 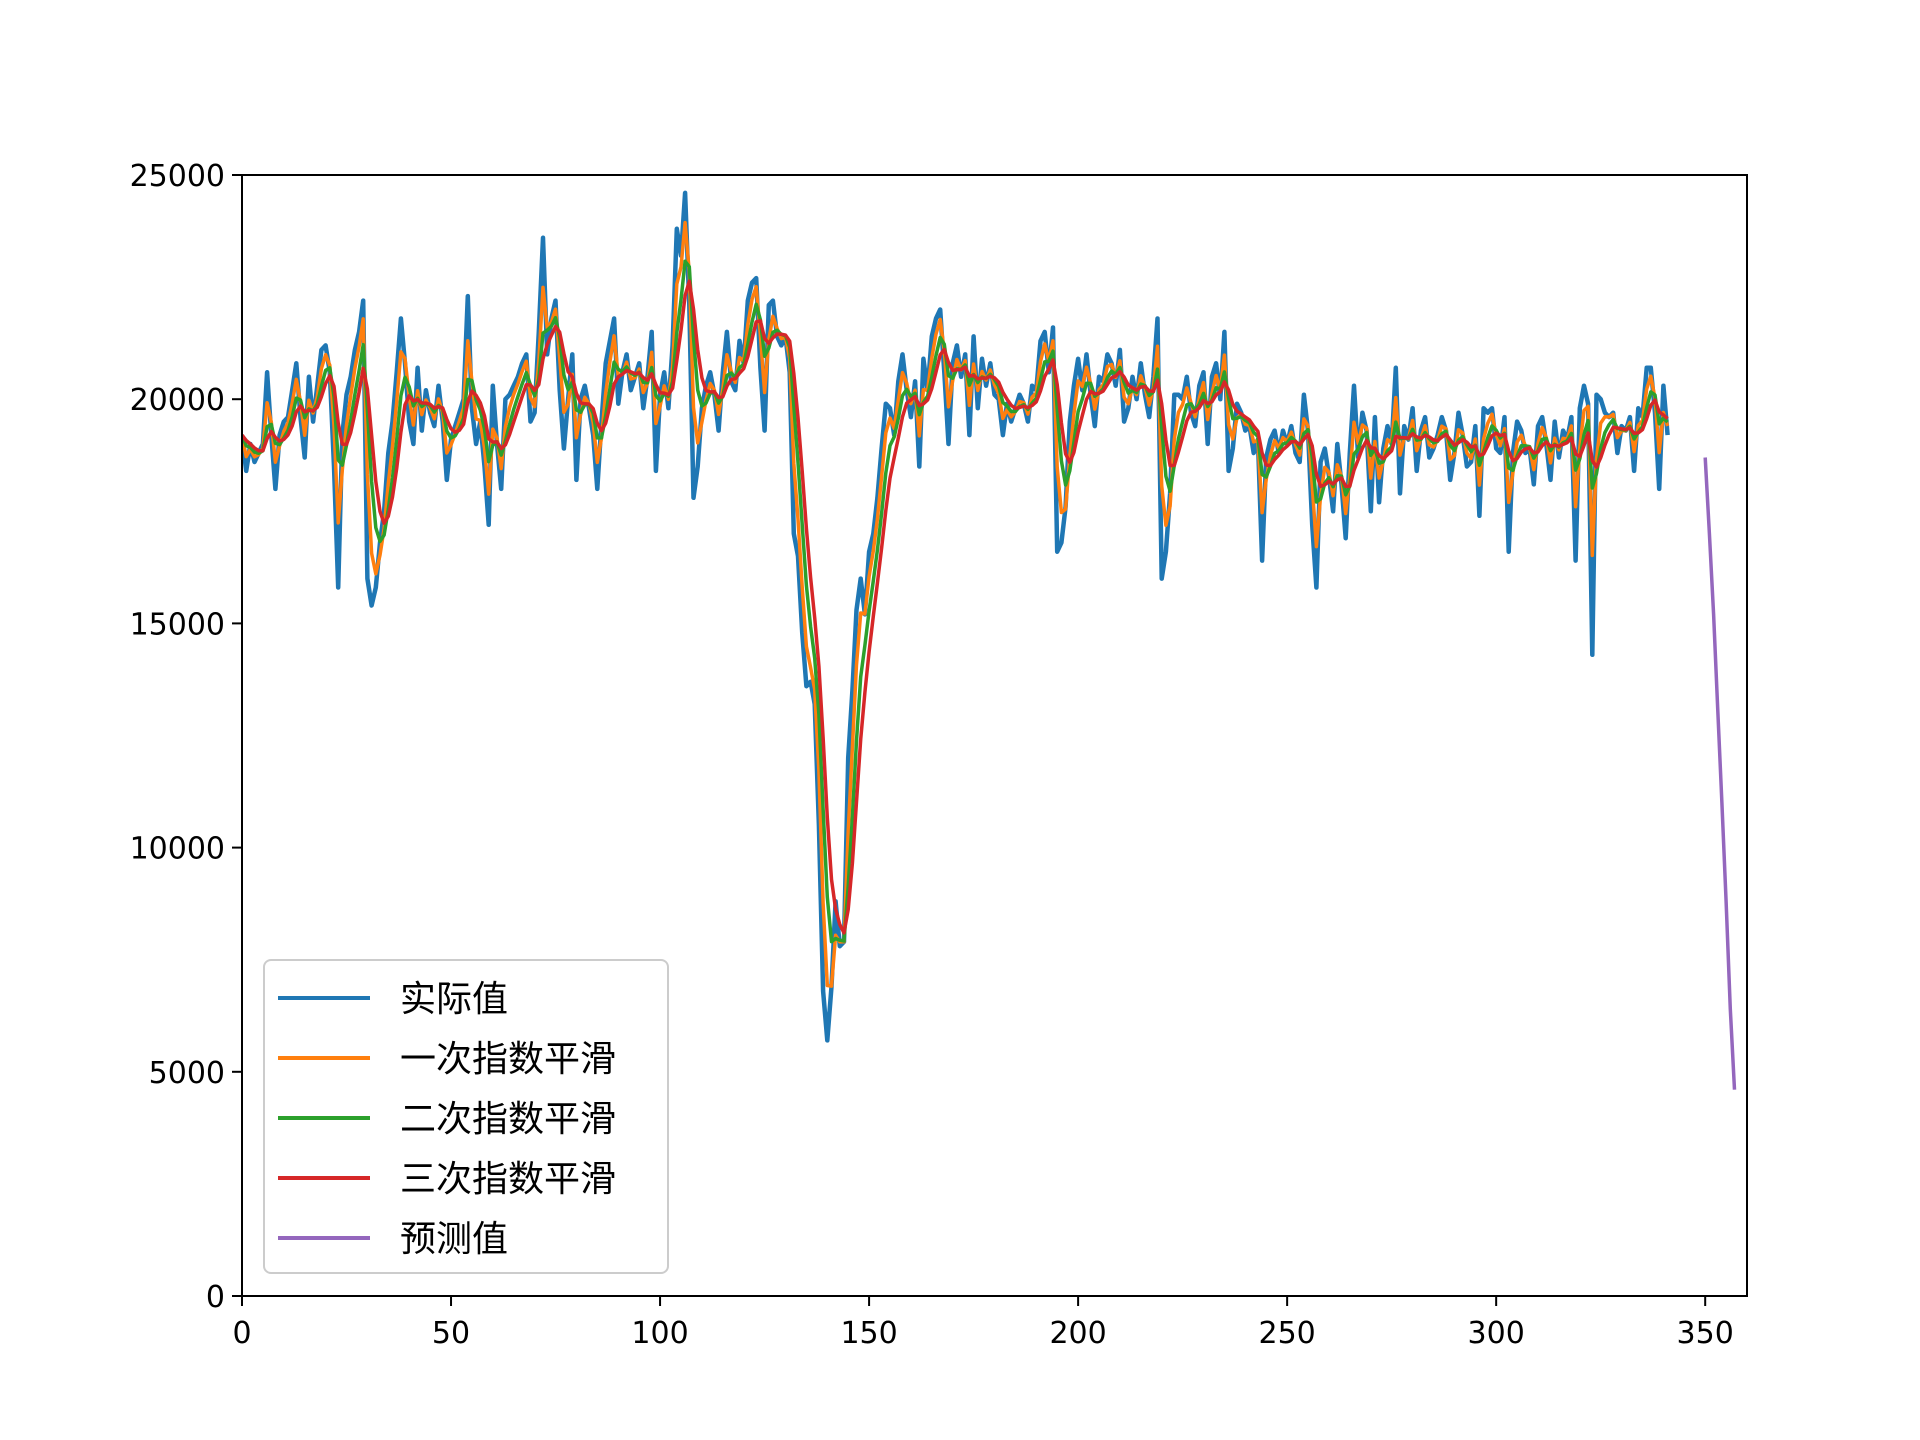 What do you see at coordinates (508, 1179) in the screenshot?
I see `legend-label: 三次指数平滑` at bounding box center [508, 1179].